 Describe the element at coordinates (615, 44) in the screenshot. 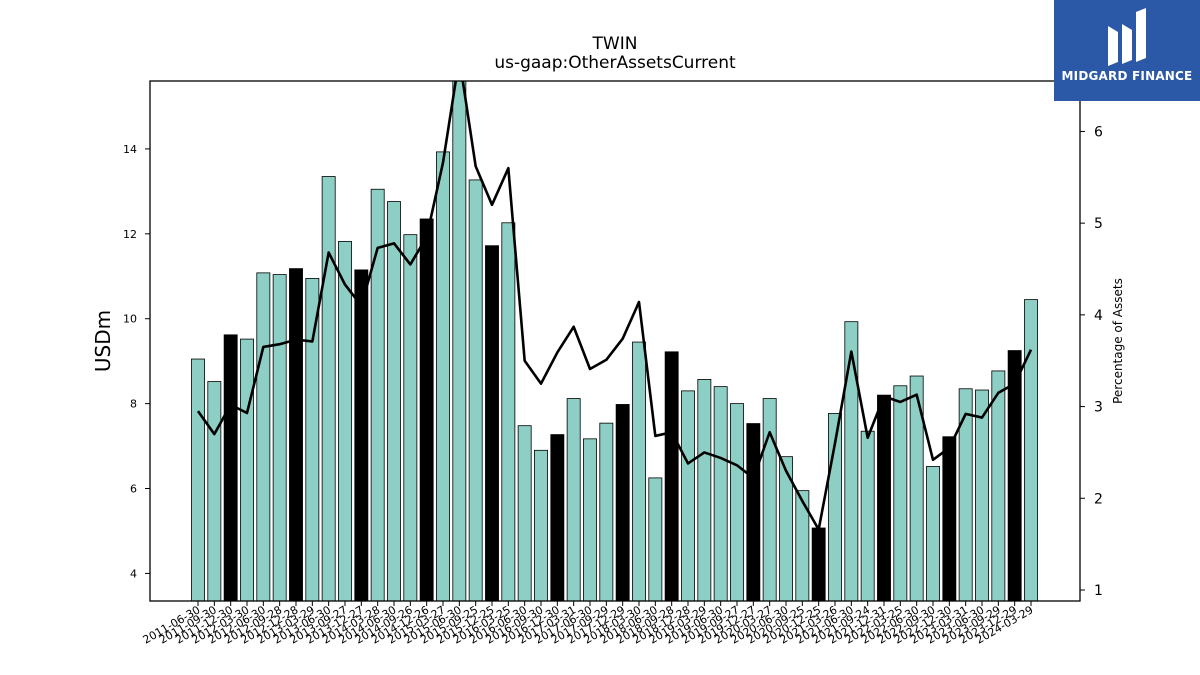

I see `chart-title: TWIN` at that location.